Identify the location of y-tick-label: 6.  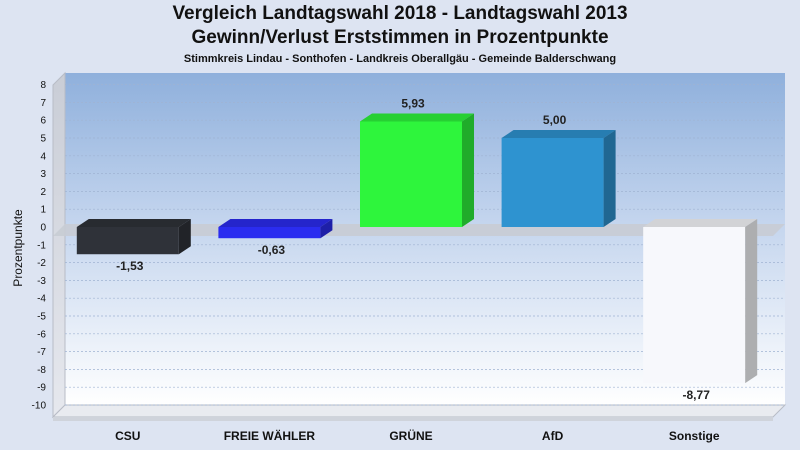
(43, 121).